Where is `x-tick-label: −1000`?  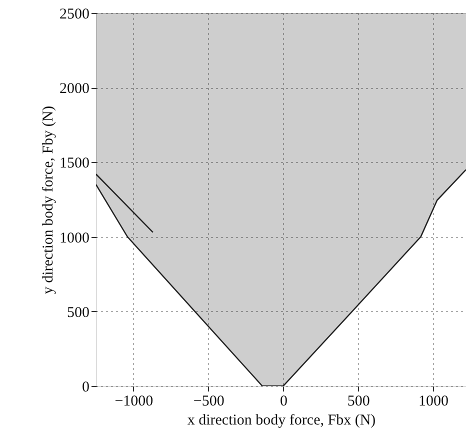 x-tick-label: −1000 is located at coordinates (134, 402).